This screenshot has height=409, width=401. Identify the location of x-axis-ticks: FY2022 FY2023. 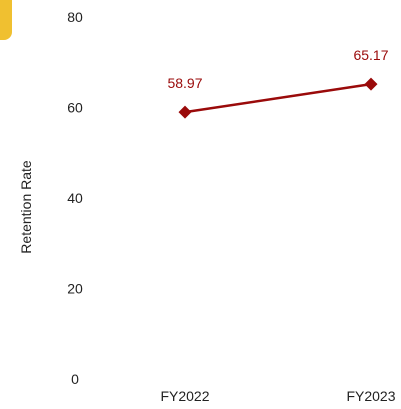
(277, 396).